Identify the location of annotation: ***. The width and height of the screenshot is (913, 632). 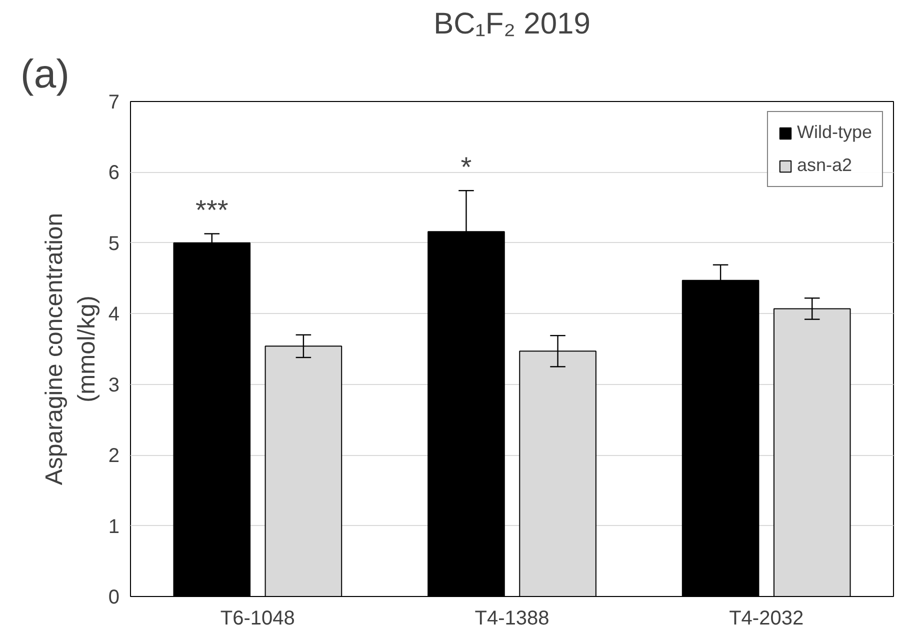
(212, 210).